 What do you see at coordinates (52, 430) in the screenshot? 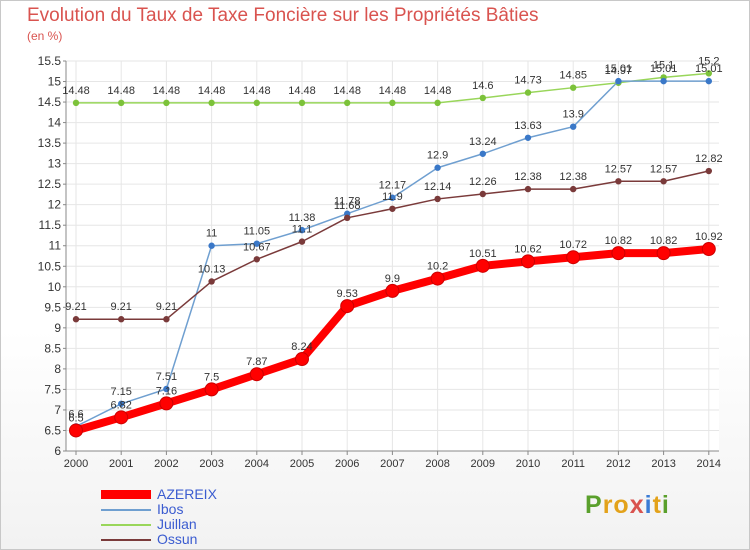
I see `y-tick-label: 6.5` at bounding box center [52, 430].